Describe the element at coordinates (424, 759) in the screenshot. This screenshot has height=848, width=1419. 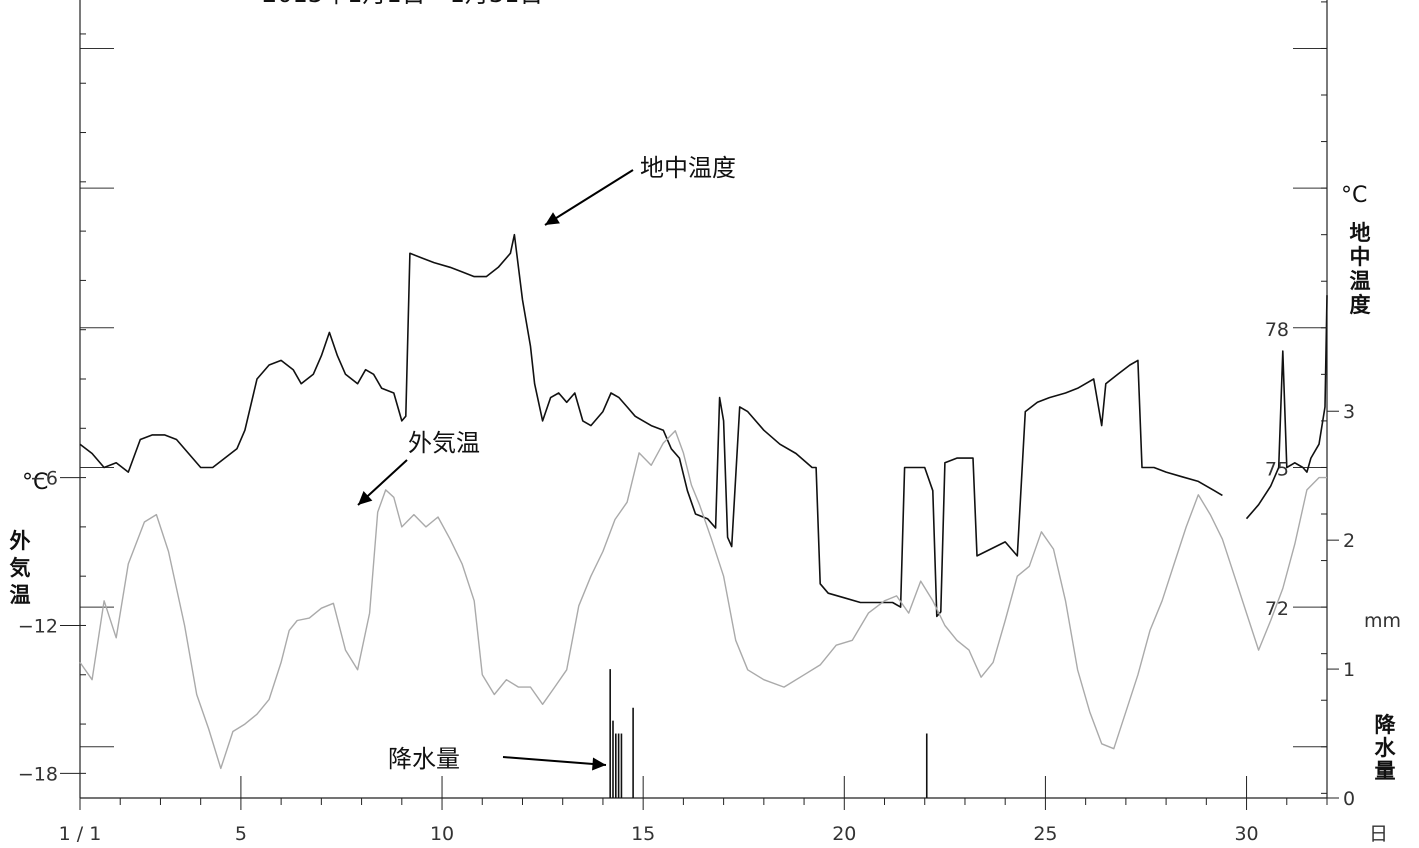
I see `annotation-precipitation: 降水量` at that location.